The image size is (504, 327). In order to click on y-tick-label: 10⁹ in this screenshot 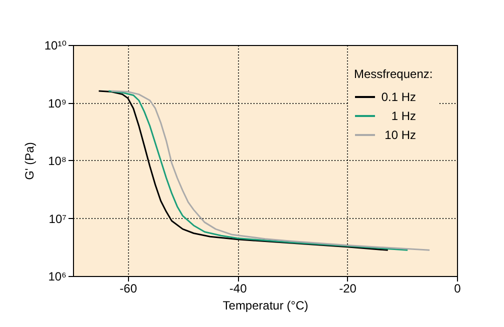, I will do `click(57, 103)`.